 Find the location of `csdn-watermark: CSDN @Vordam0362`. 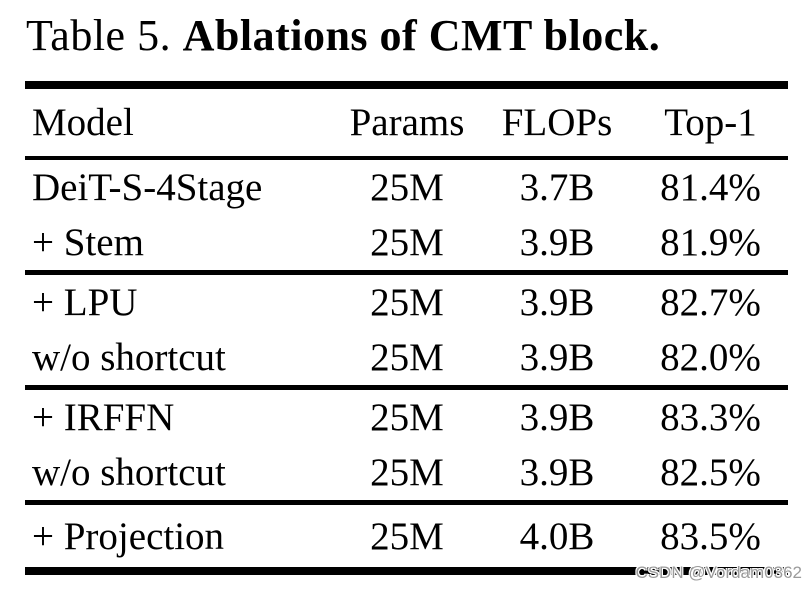

csdn-watermark: CSDN @Vordam0362 is located at coordinates (718, 572).